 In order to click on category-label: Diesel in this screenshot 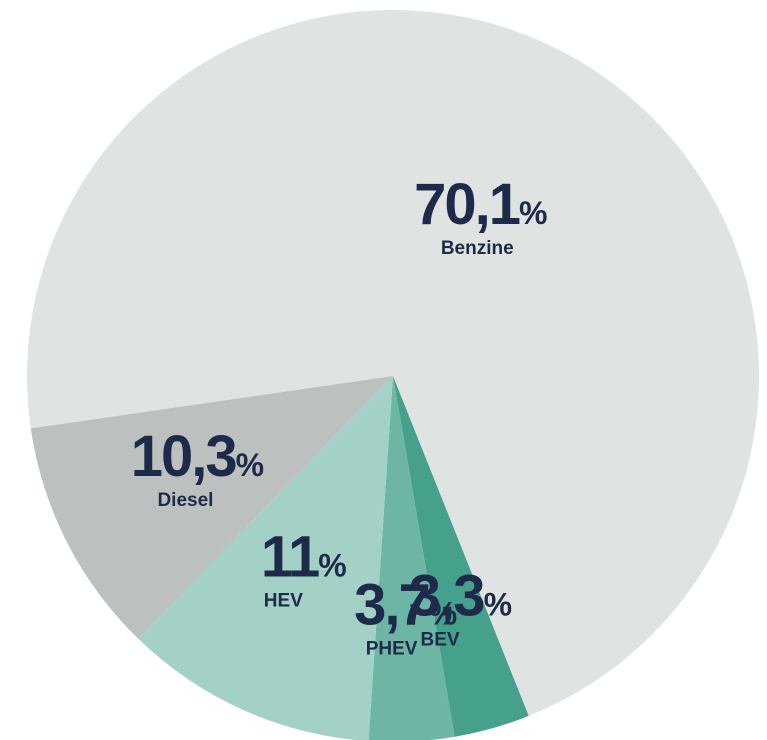, I will do `click(185, 500)`.